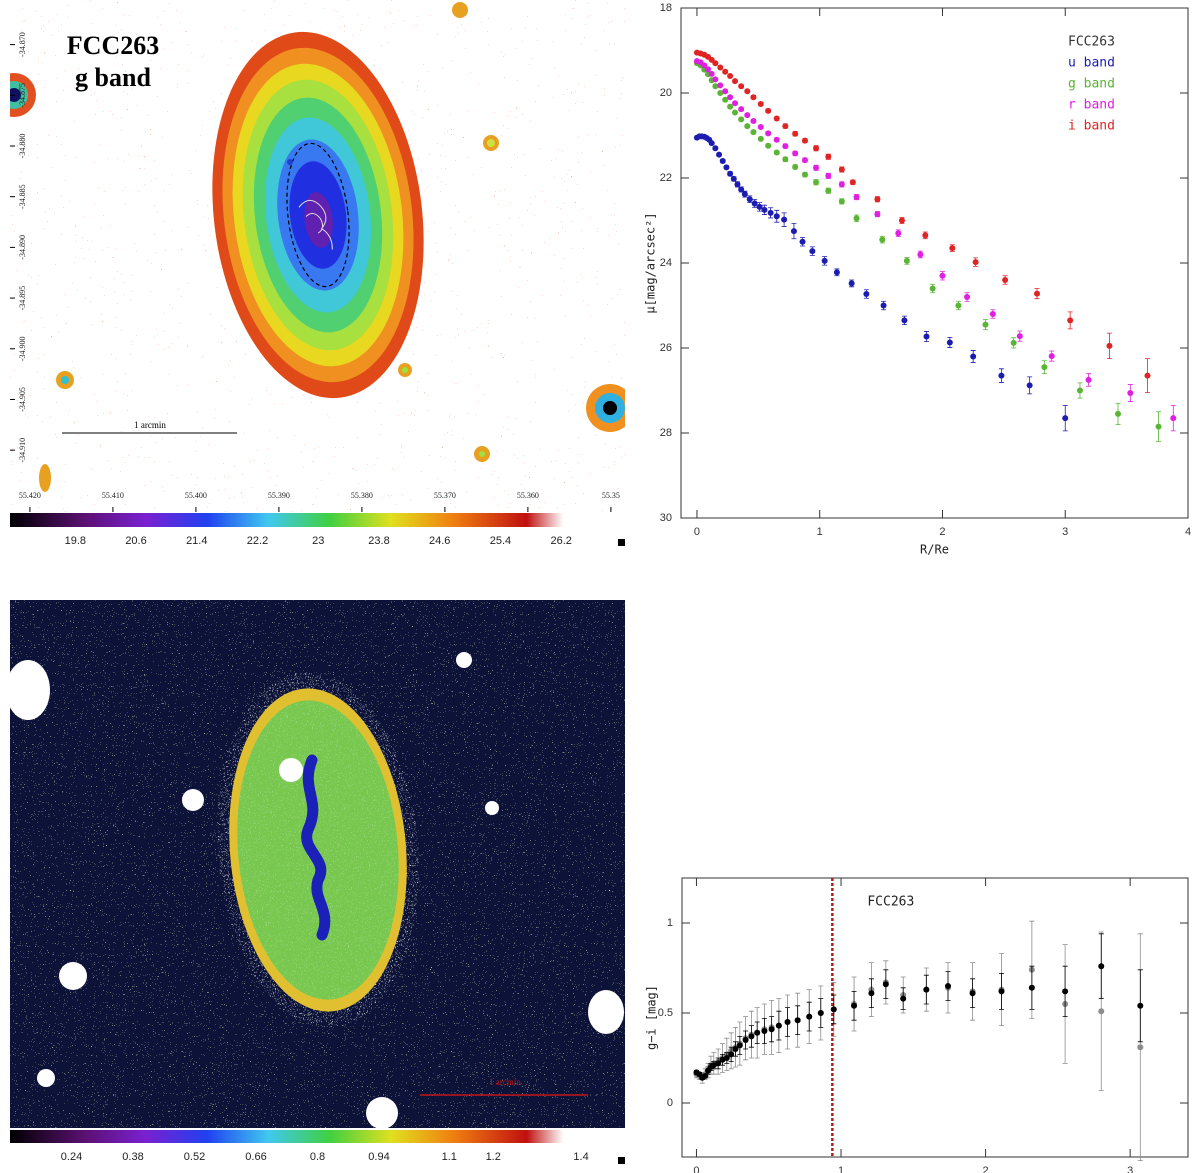 This screenshot has height=1173, width=1200. What do you see at coordinates (22, 196) in the screenshot?
I see `y-tick-label: -34.885` at bounding box center [22, 196].